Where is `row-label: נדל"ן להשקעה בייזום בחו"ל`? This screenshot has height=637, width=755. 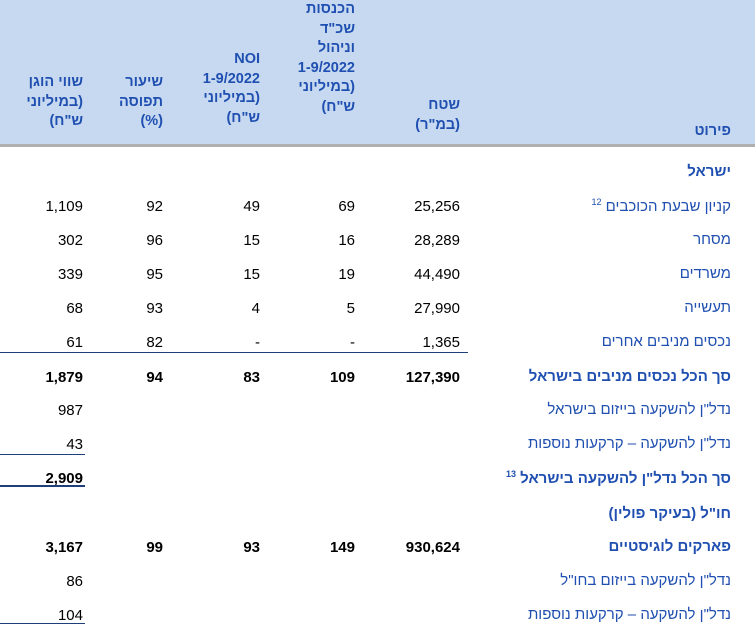
row-label: נדל"ן להשקעה בייזום בחו"ל is located at coordinates (645, 580).